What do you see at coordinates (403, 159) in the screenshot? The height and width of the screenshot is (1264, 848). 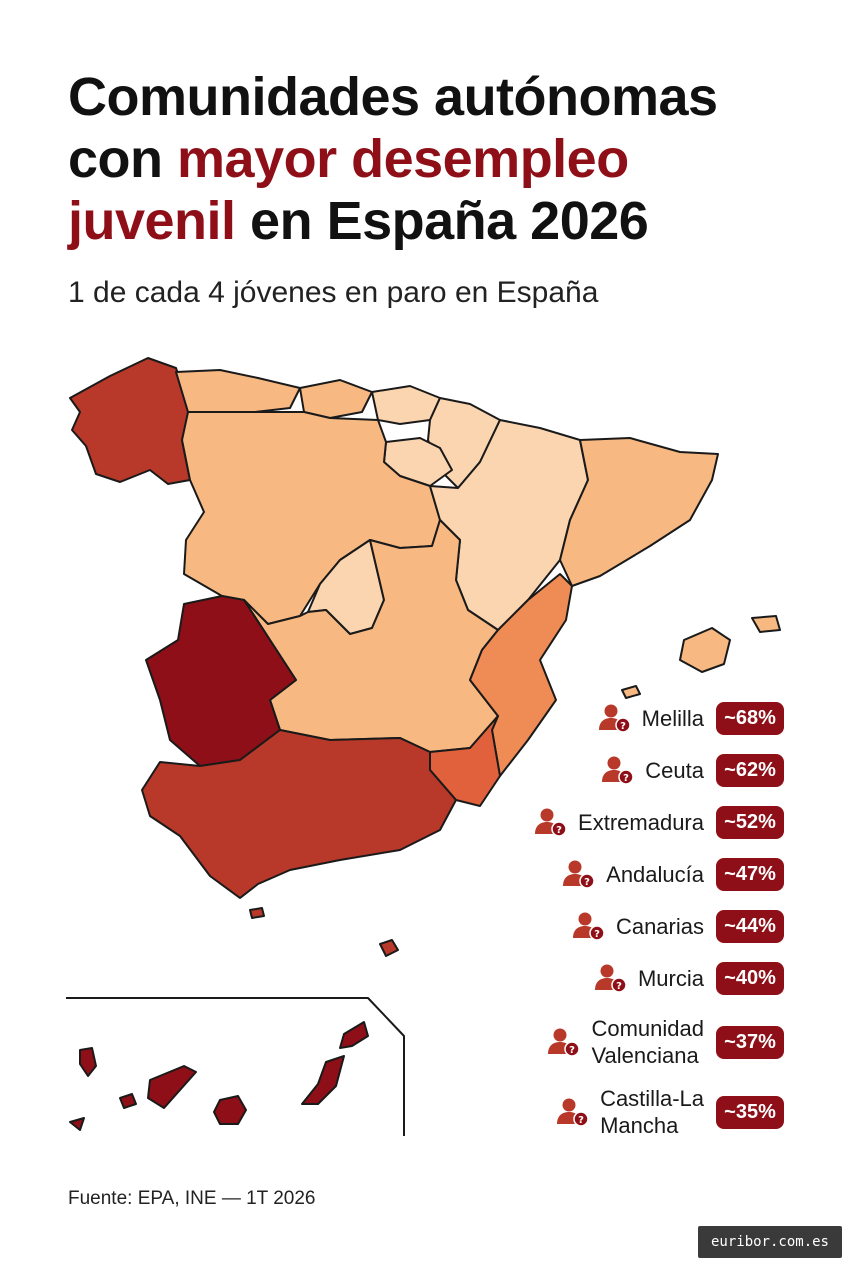 I see `title-accent-1: mayor desempleo` at bounding box center [403, 159].